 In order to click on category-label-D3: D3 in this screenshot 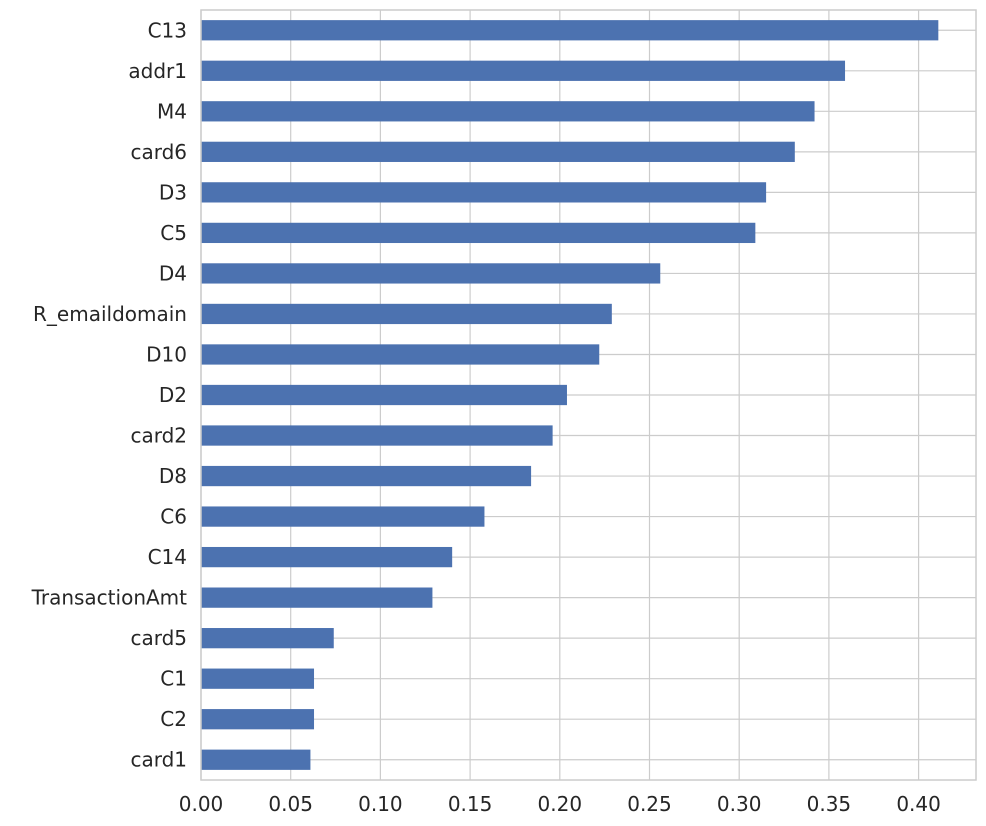, I will do `click(173, 192)`.